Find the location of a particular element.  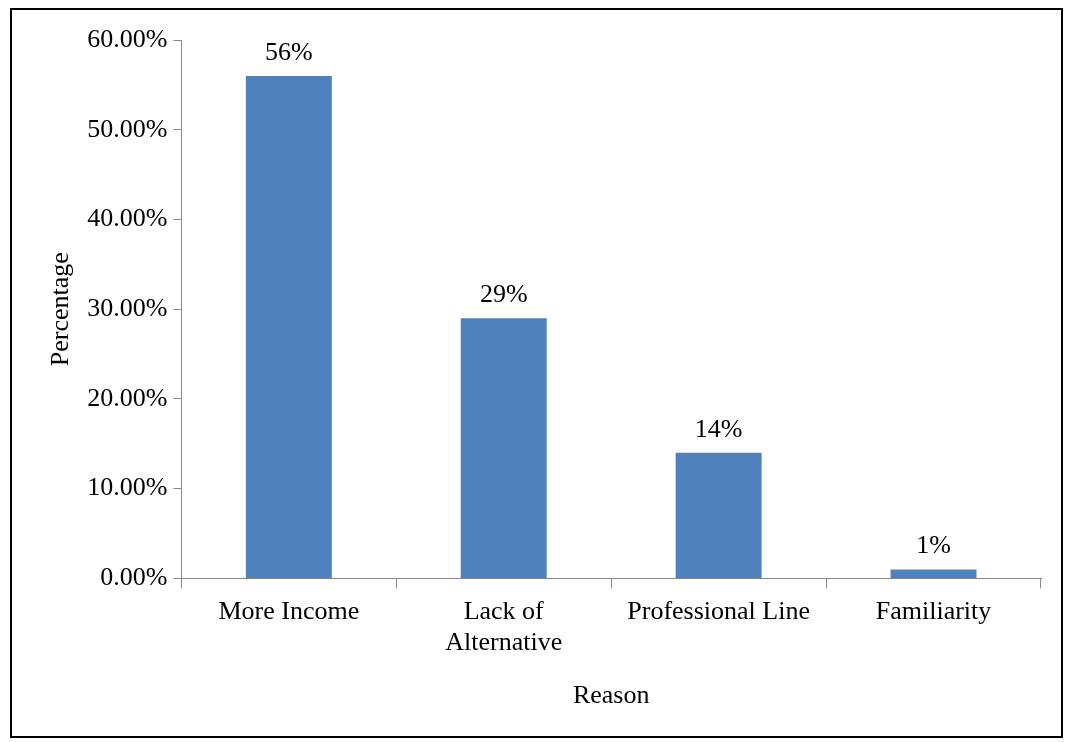

y-axis-title: Percentage is located at coordinates (60, 309).